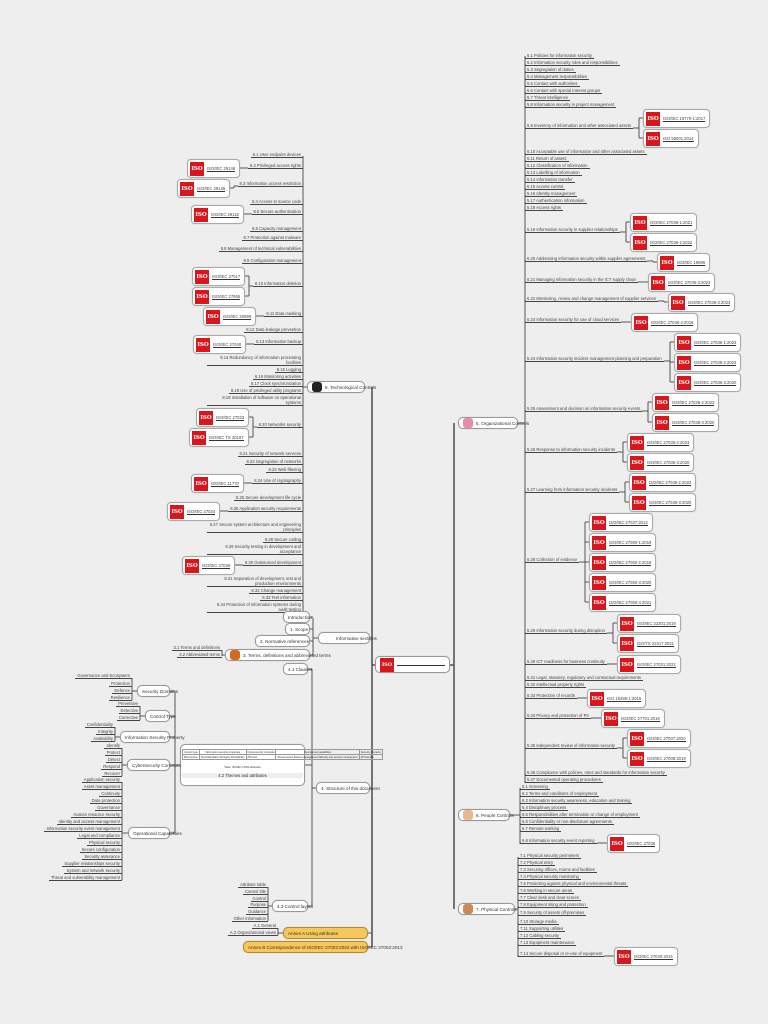  I want to click on attribute-value-item: Defence, so click(122, 691).